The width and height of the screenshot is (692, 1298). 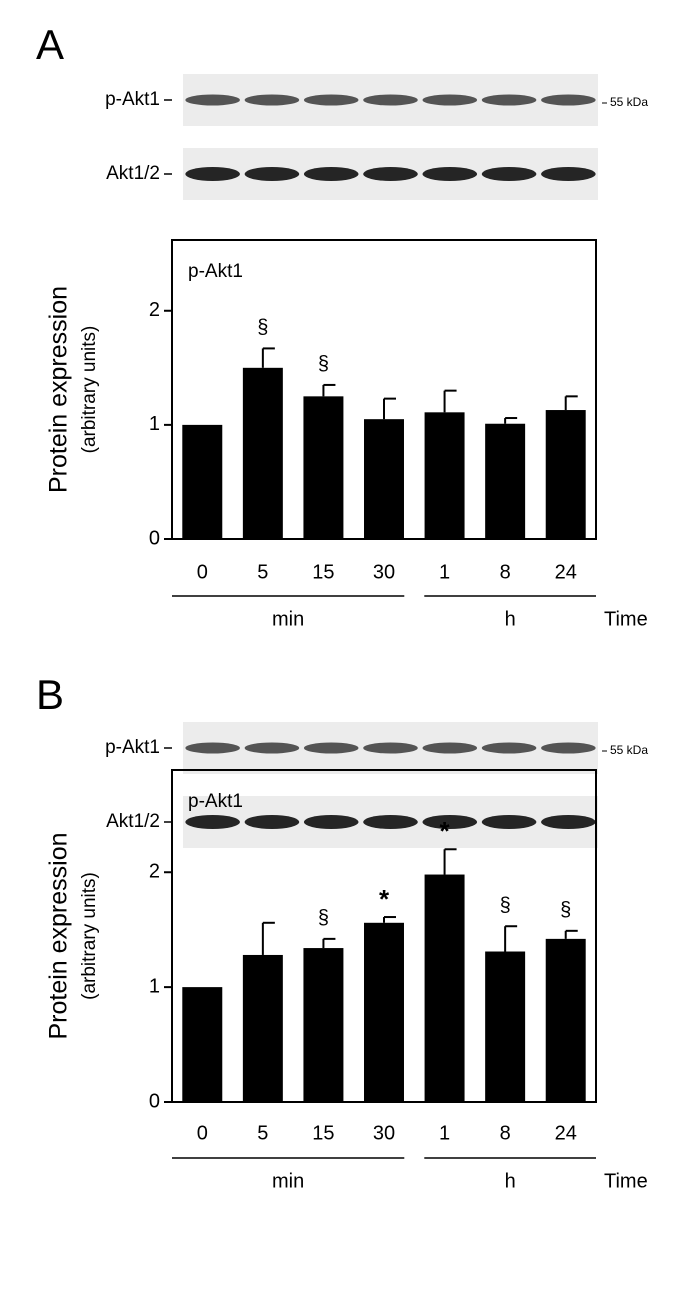 What do you see at coordinates (50, 694) in the screenshot?
I see `panel-letter: B` at bounding box center [50, 694].